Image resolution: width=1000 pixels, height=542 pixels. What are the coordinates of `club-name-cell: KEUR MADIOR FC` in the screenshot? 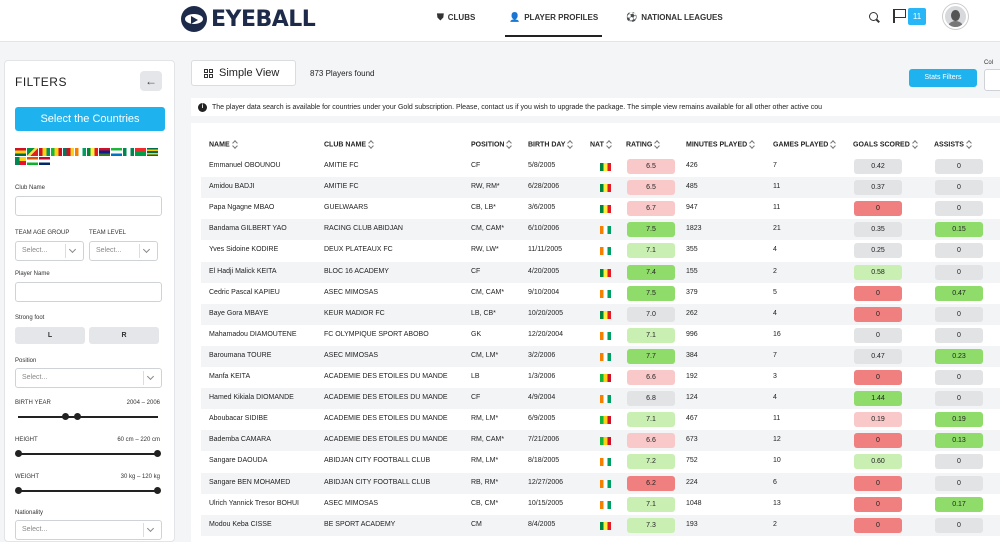 It's located at (354, 313).